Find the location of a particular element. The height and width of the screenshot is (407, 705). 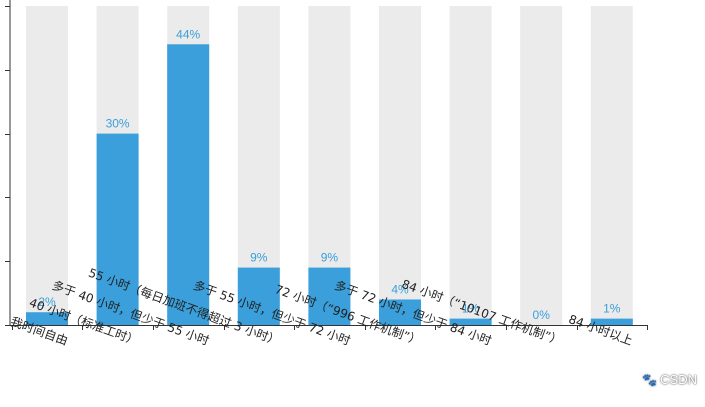

watermark: 🐾 CSDN is located at coordinates (669, 379).